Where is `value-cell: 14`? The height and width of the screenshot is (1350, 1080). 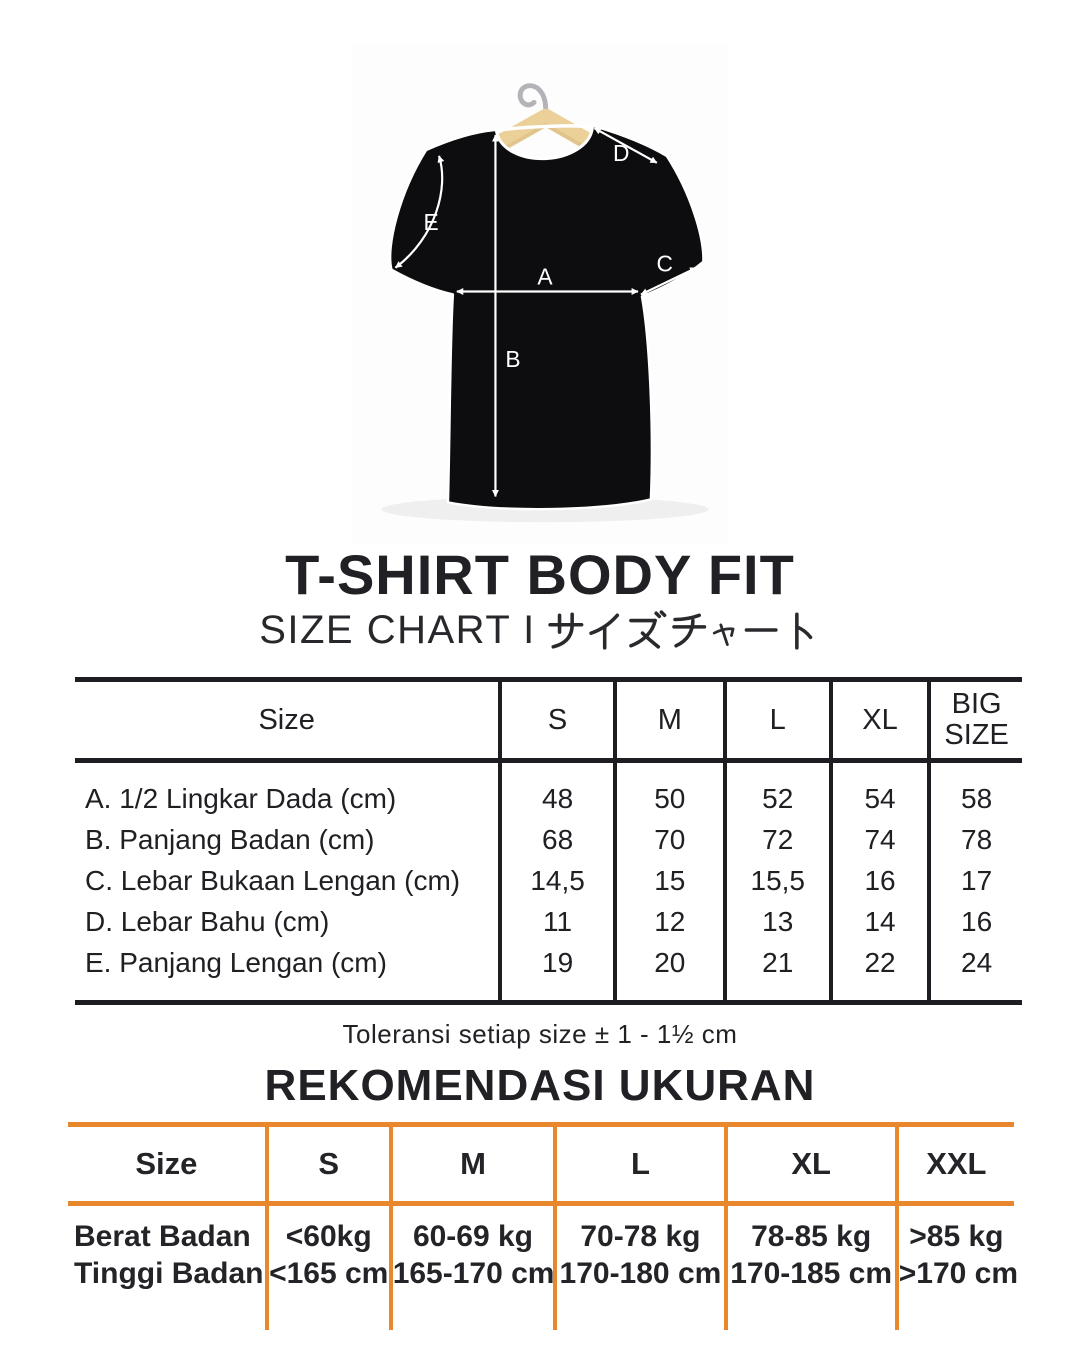 value-cell: 14 is located at coordinates (880, 921).